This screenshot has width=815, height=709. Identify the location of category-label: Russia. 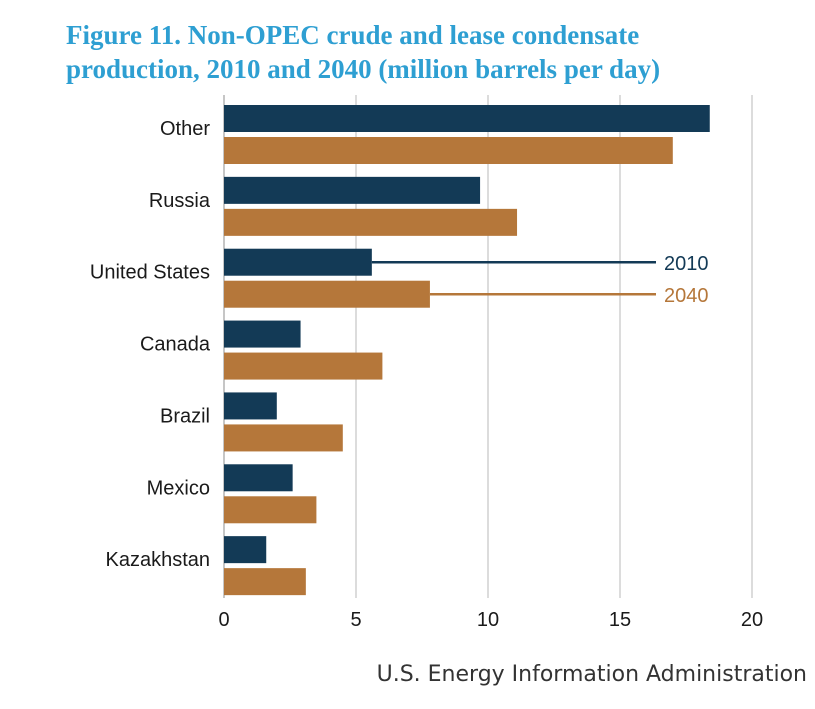
(180, 201).